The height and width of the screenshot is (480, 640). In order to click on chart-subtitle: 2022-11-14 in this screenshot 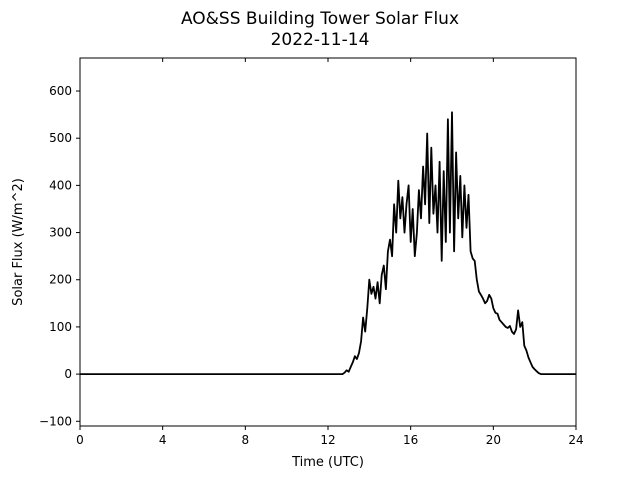, I will do `click(320, 40)`.